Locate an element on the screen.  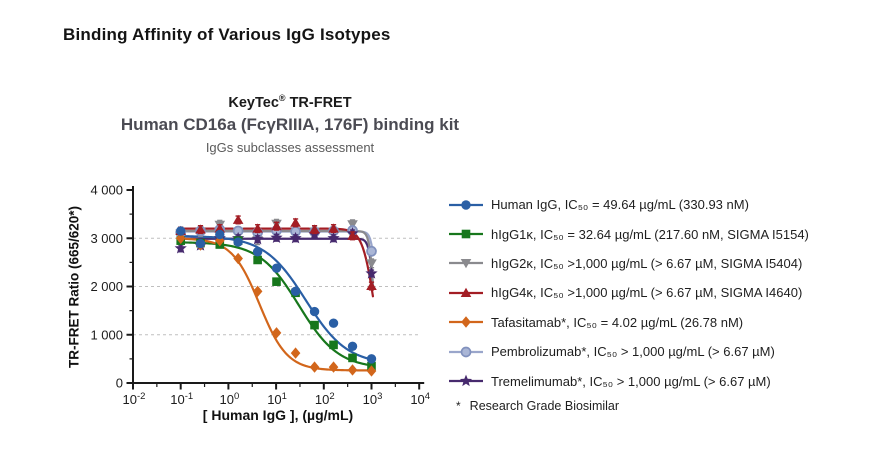
pembrolizumab-legend-marker is located at coordinates (466, 351).